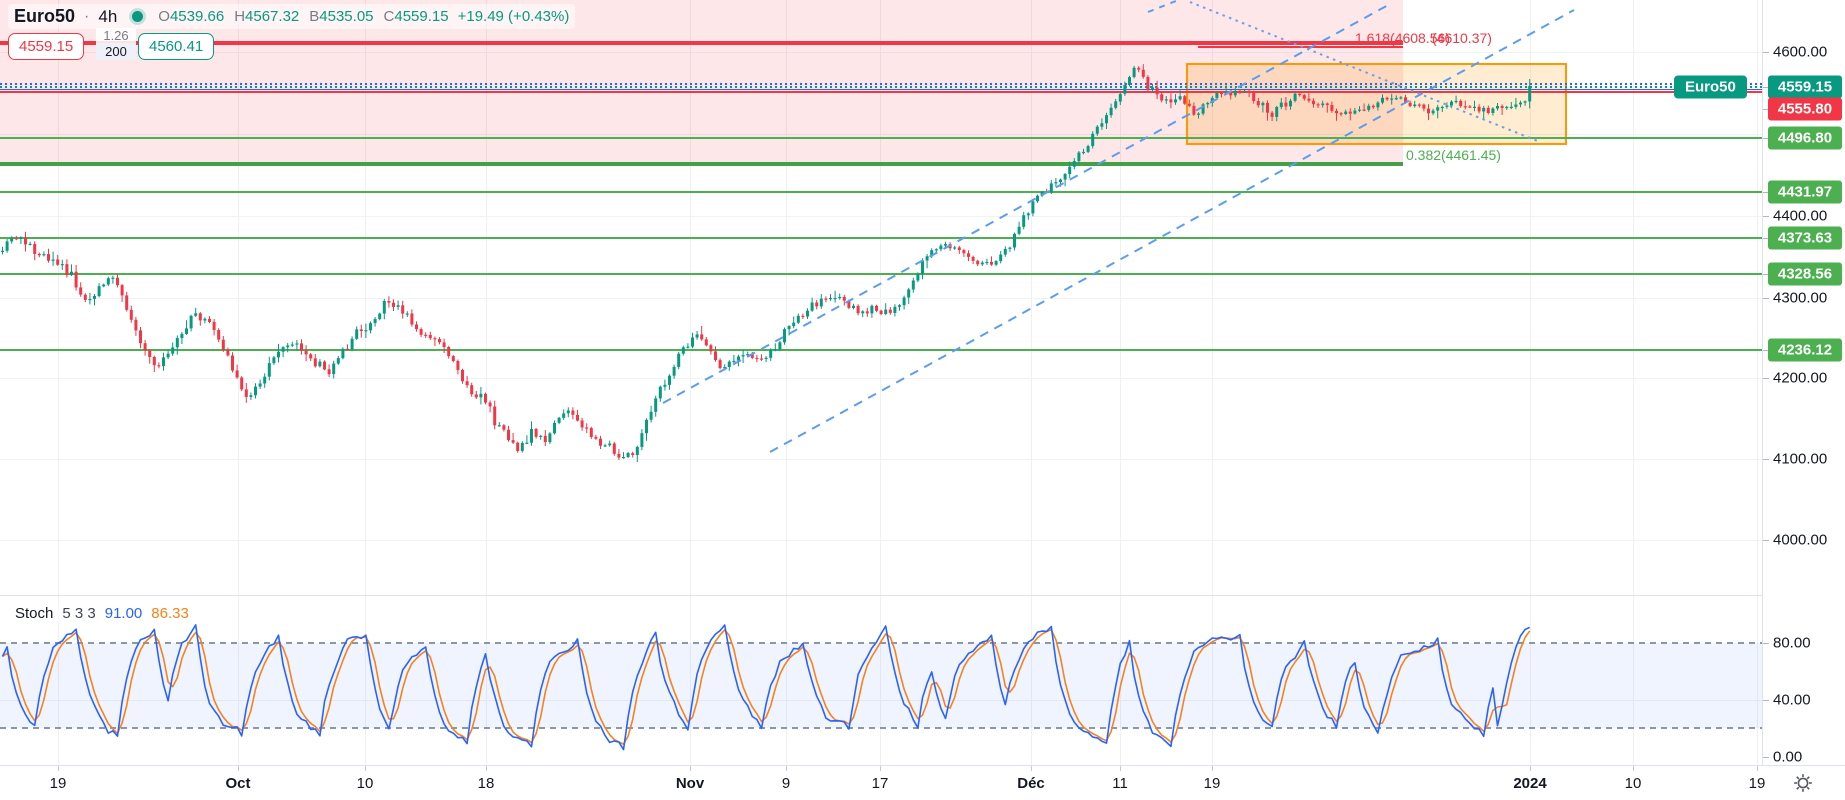  I want to click on red-line-price-box: 4559.15, so click(46, 46).